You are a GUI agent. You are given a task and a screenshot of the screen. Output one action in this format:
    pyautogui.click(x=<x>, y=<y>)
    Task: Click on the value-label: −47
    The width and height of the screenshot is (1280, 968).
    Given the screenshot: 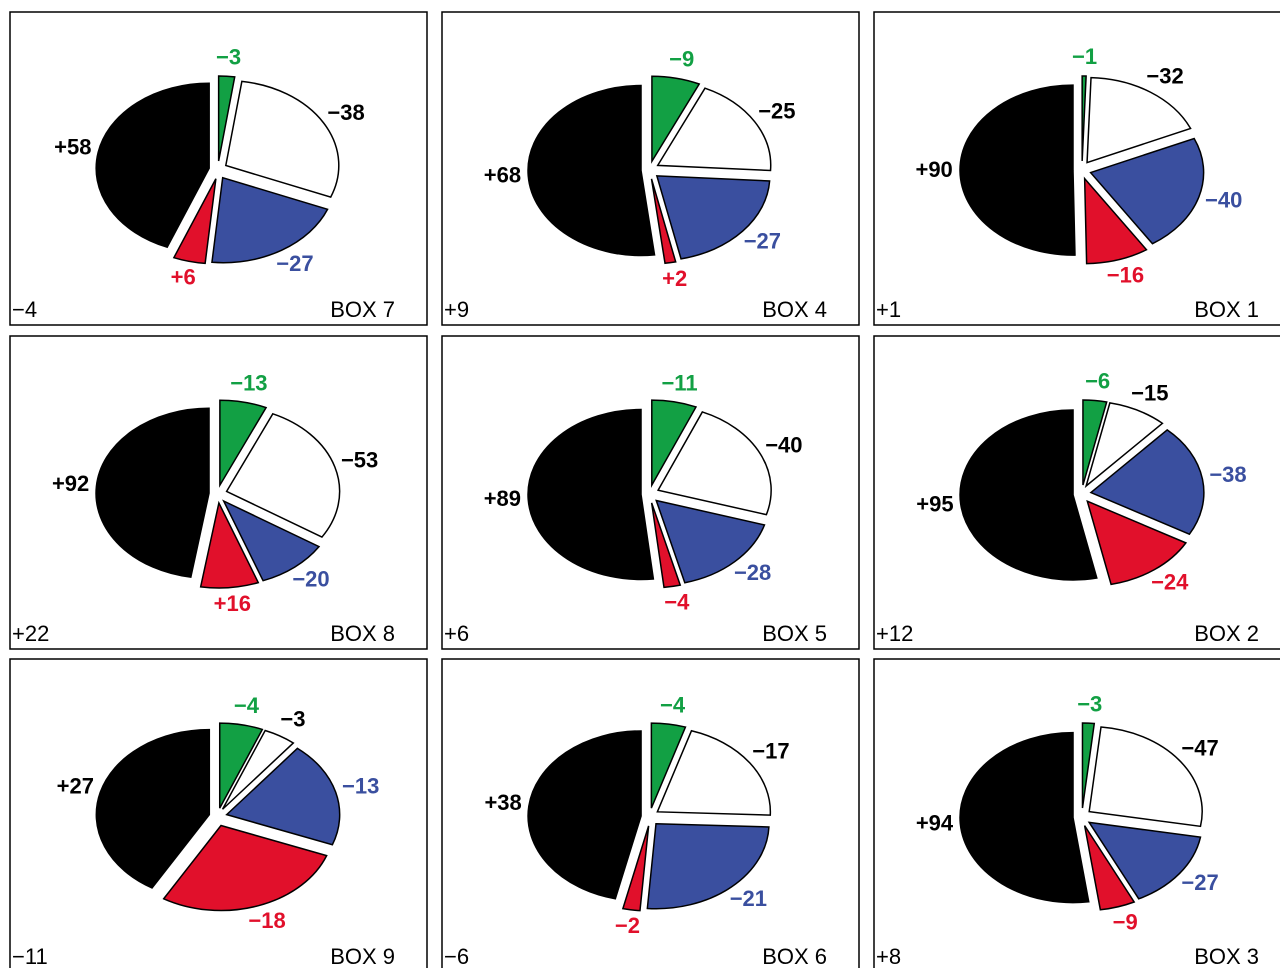 What is the action you would take?
    pyautogui.click(x=1199, y=748)
    